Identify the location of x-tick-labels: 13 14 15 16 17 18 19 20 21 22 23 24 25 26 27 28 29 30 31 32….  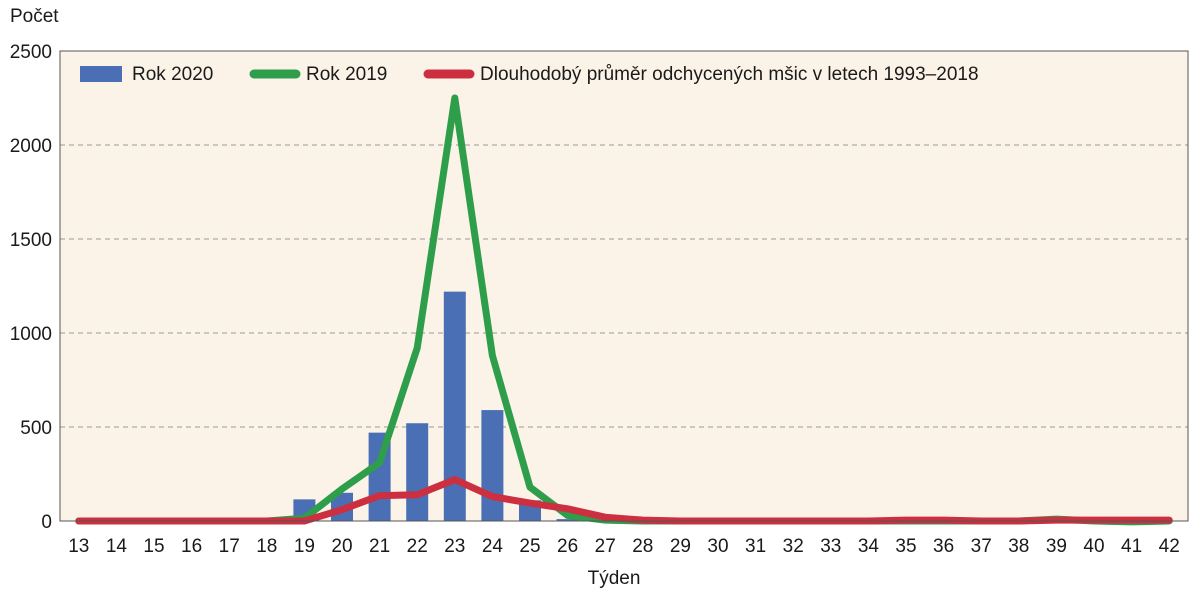
(624, 546).